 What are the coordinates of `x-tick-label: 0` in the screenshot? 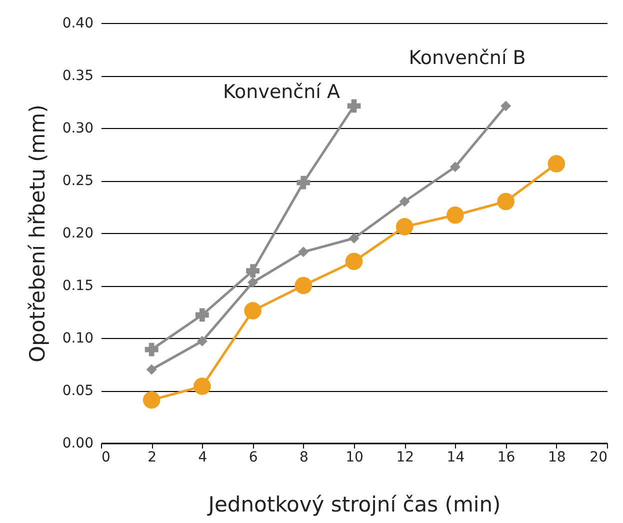 It's located at (106, 458).